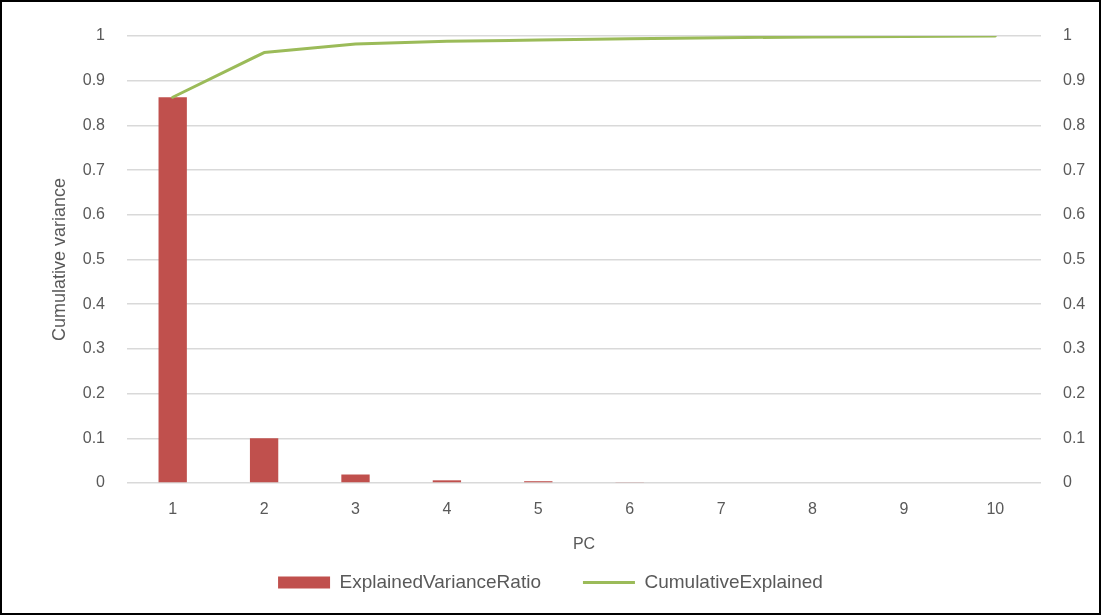  I want to click on x-tick-label: 7, so click(721, 509).